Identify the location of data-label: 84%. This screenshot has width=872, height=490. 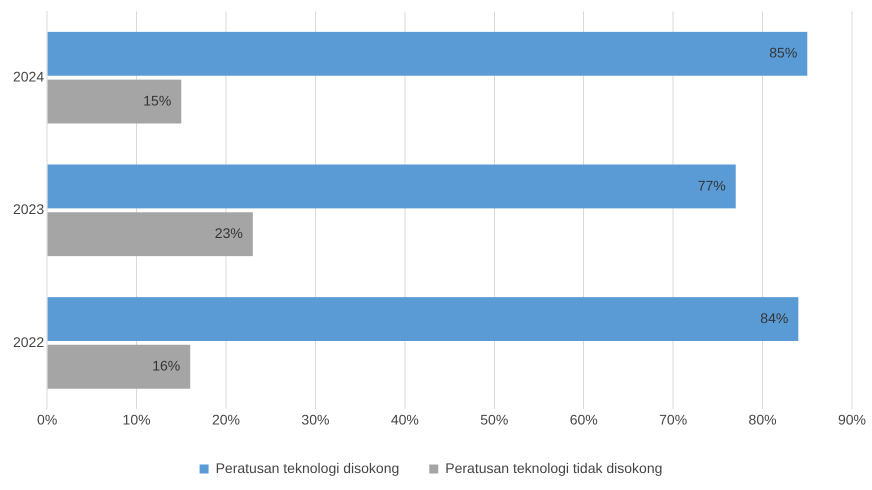
(774, 318).